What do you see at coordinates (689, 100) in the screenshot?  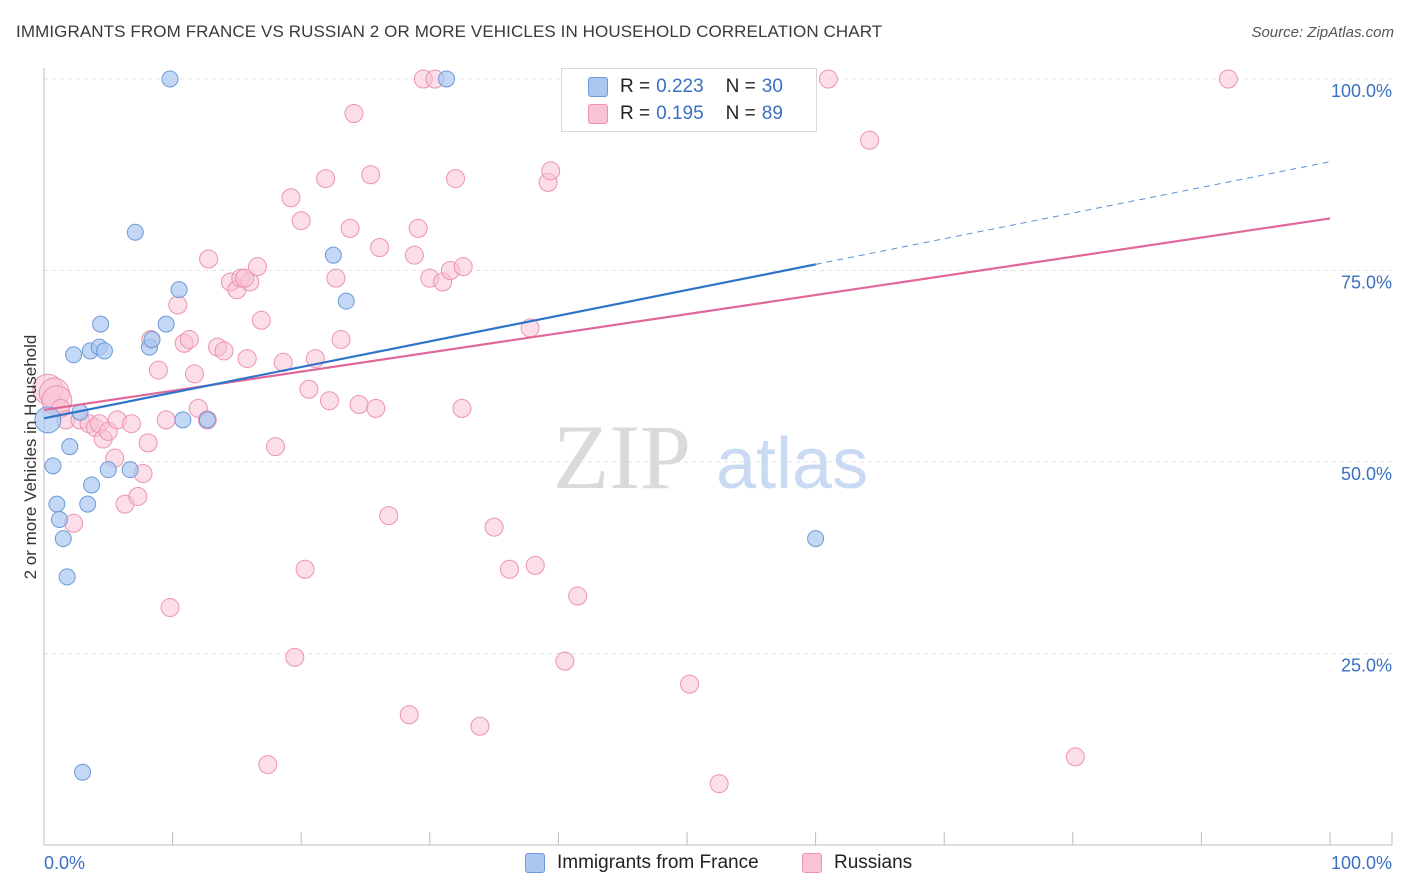 I see `correlation-legend: R = 0.223 N = 30 R = 0.195 N = 89` at bounding box center [689, 100].